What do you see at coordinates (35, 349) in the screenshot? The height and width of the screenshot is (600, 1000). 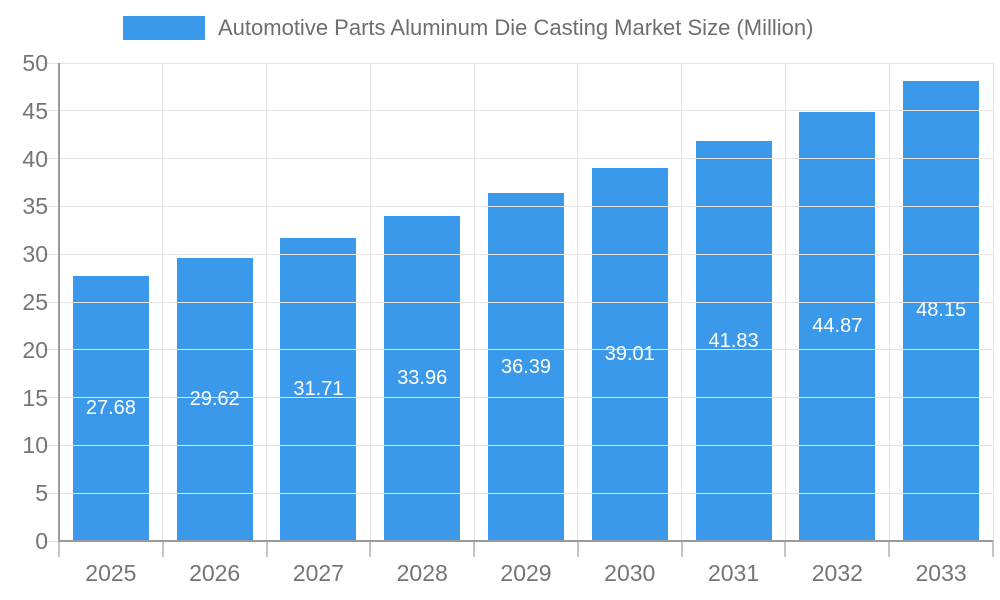 I see `y-axis-tick-label: 20` at bounding box center [35, 349].